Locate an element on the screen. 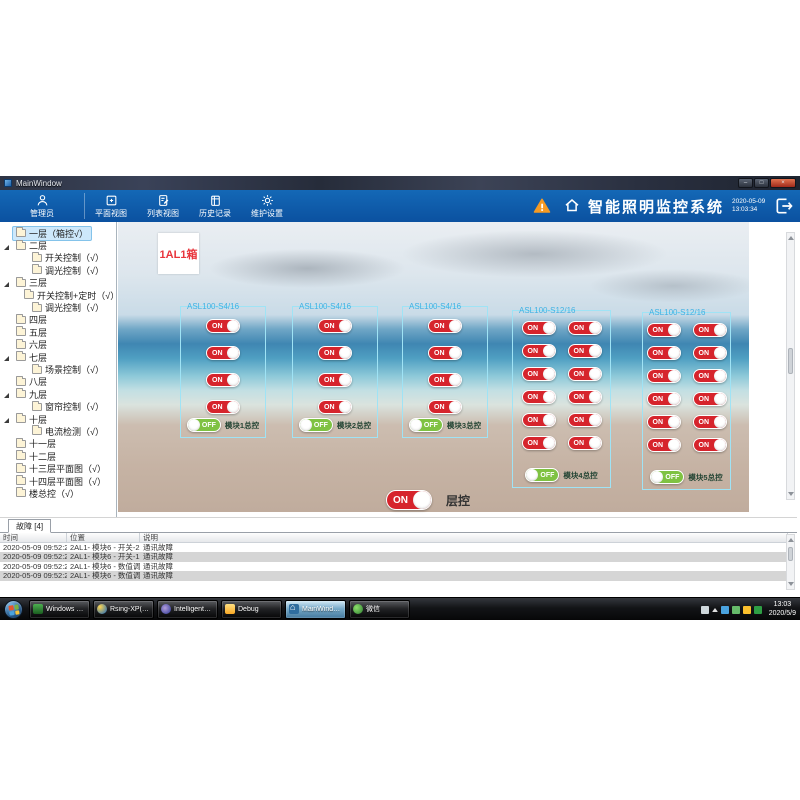  column-header: 说明 is located at coordinates (464, 537).